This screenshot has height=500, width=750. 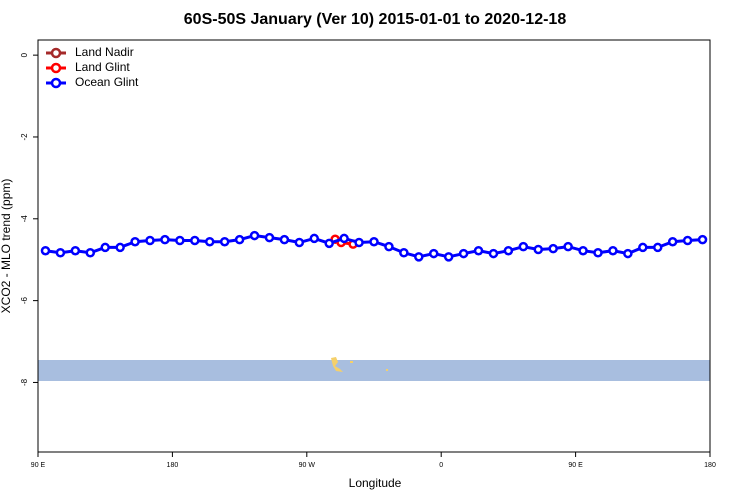 I want to click on x-tick-label: 90 W, so click(x=307, y=465).